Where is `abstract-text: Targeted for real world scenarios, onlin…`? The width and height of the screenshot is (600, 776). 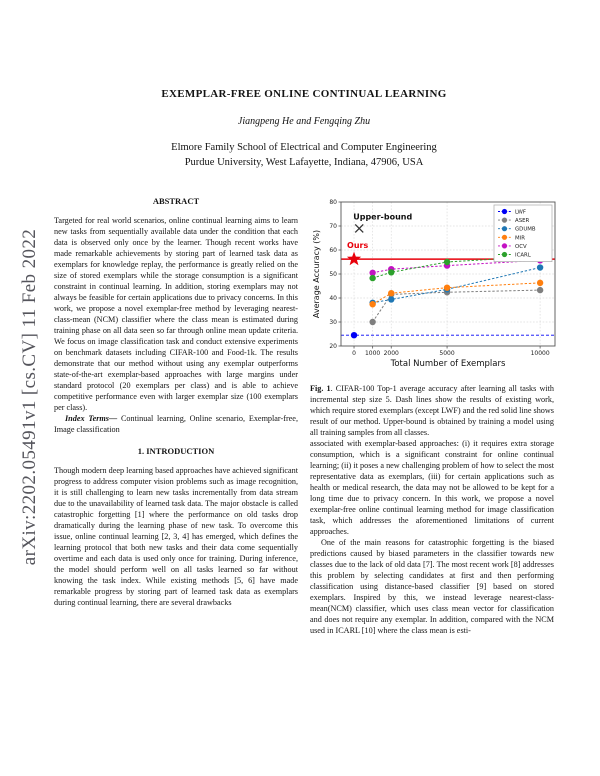
abstract-text: Targeted for real world scenarios, onlin… is located at coordinates (176, 314).